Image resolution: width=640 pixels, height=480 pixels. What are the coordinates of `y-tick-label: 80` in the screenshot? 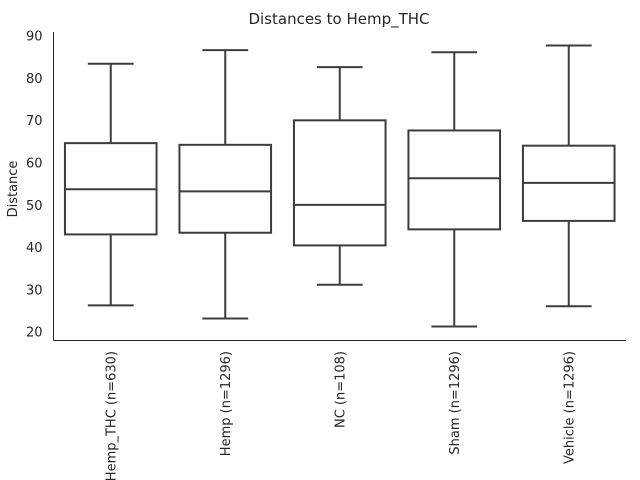 It's located at (34, 79).